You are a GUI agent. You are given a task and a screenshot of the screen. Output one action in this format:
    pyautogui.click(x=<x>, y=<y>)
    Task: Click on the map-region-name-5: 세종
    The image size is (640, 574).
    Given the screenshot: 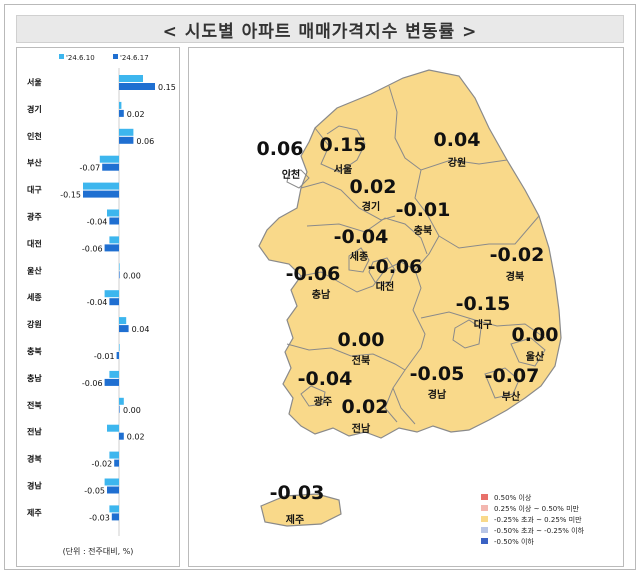 What is the action you would take?
    pyautogui.click(x=359, y=256)
    